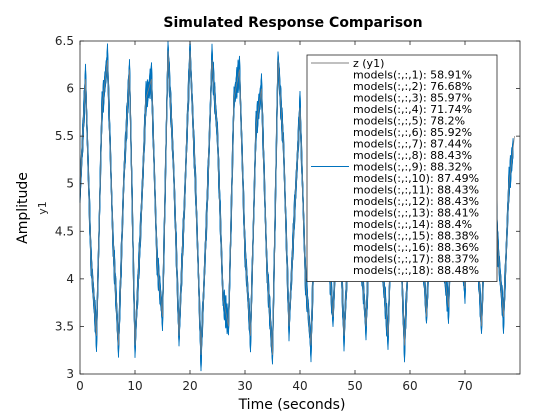 Image resolution: width=560 pixels, height=420 pixels. I want to click on legend-entry: models(:,:,11): 88.43%, so click(416, 190).